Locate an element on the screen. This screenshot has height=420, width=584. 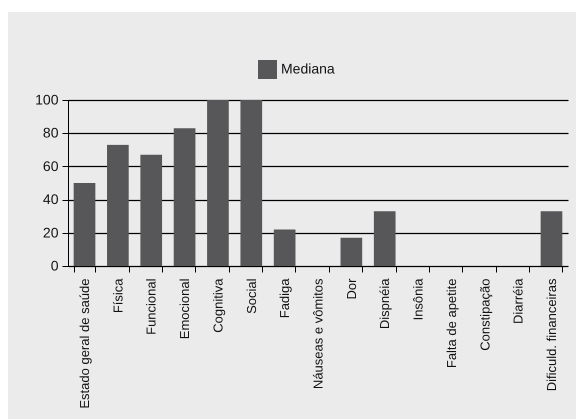
x-tick-label: Dor is located at coordinates (351, 289).